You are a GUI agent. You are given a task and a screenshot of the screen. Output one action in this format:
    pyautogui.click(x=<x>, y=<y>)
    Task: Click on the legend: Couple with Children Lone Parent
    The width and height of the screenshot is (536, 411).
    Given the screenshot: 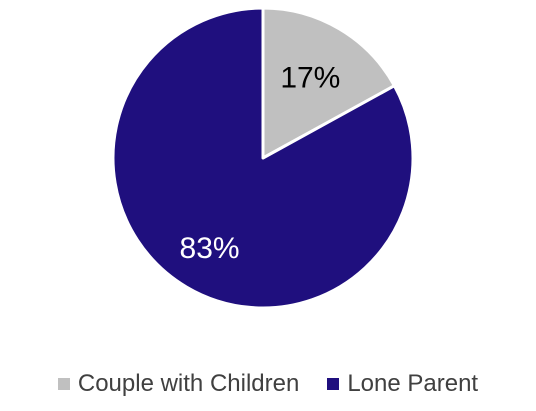 What is the action you would take?
    pyautogui.click(x=268, y=384)
    